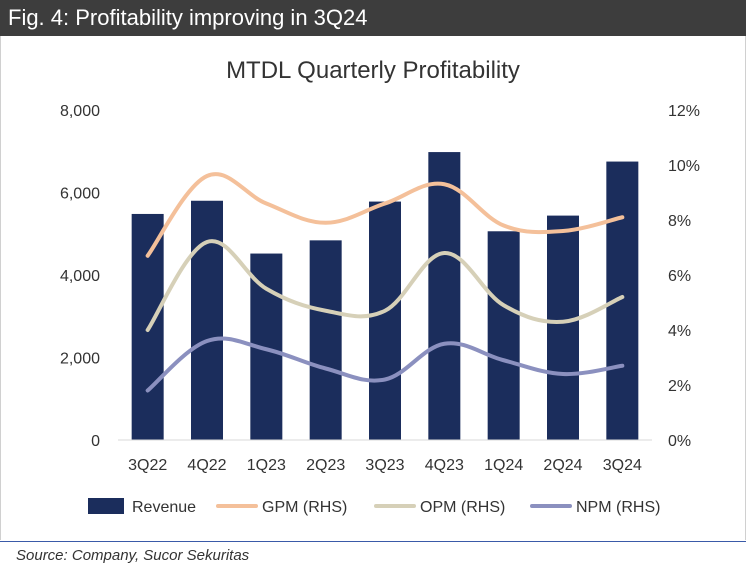  What do you see at coordinates (679, 276) in the screenshot?
I see `right-tick-label: 6%` at bounding box center [679, 276].